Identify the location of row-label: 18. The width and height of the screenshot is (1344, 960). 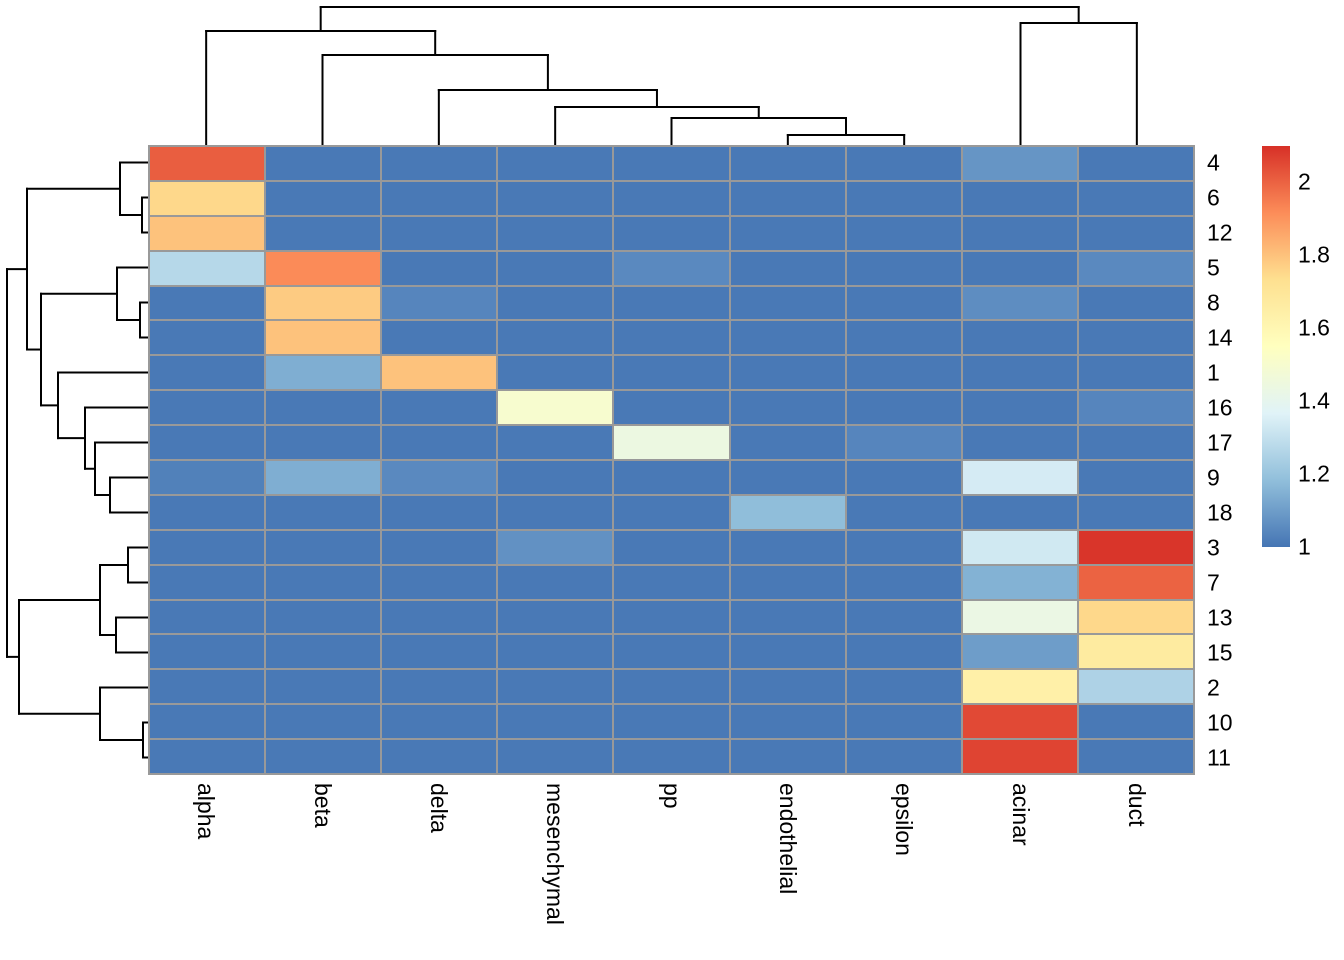
(1220, 512).